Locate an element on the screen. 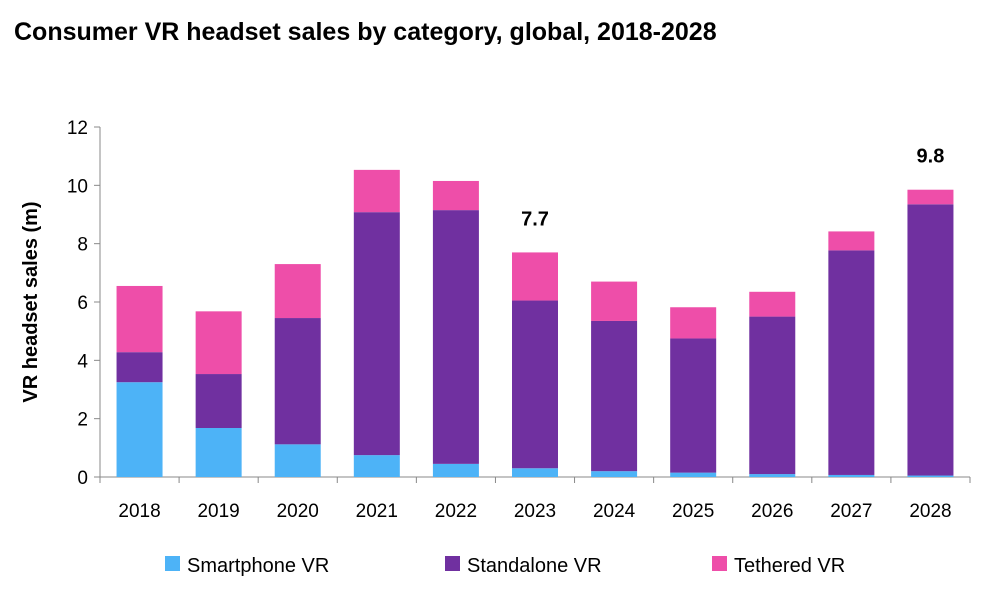 This screenshot has width=1000, height=590. x-tick-label: 2021 is located at coordinates (377, 511).